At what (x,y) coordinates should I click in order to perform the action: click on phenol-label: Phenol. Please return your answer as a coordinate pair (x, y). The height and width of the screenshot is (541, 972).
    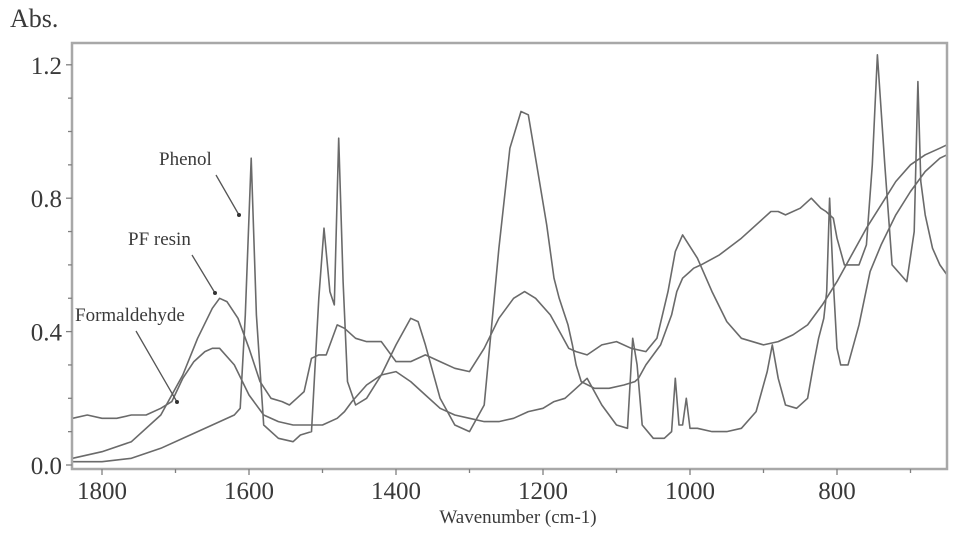
    Looking at the image, I should click on (185, 159).